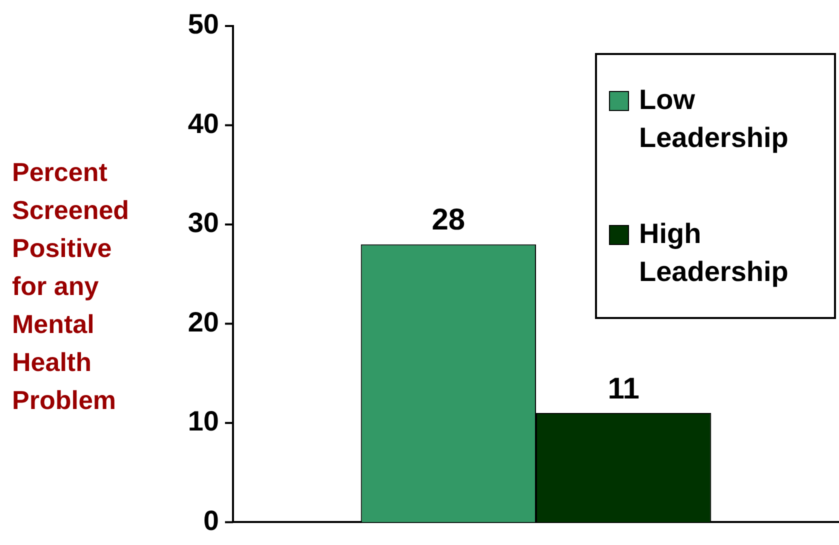 This screenshot has width=839, height=545. I want to click on data-label: 28, so click(449, 220).